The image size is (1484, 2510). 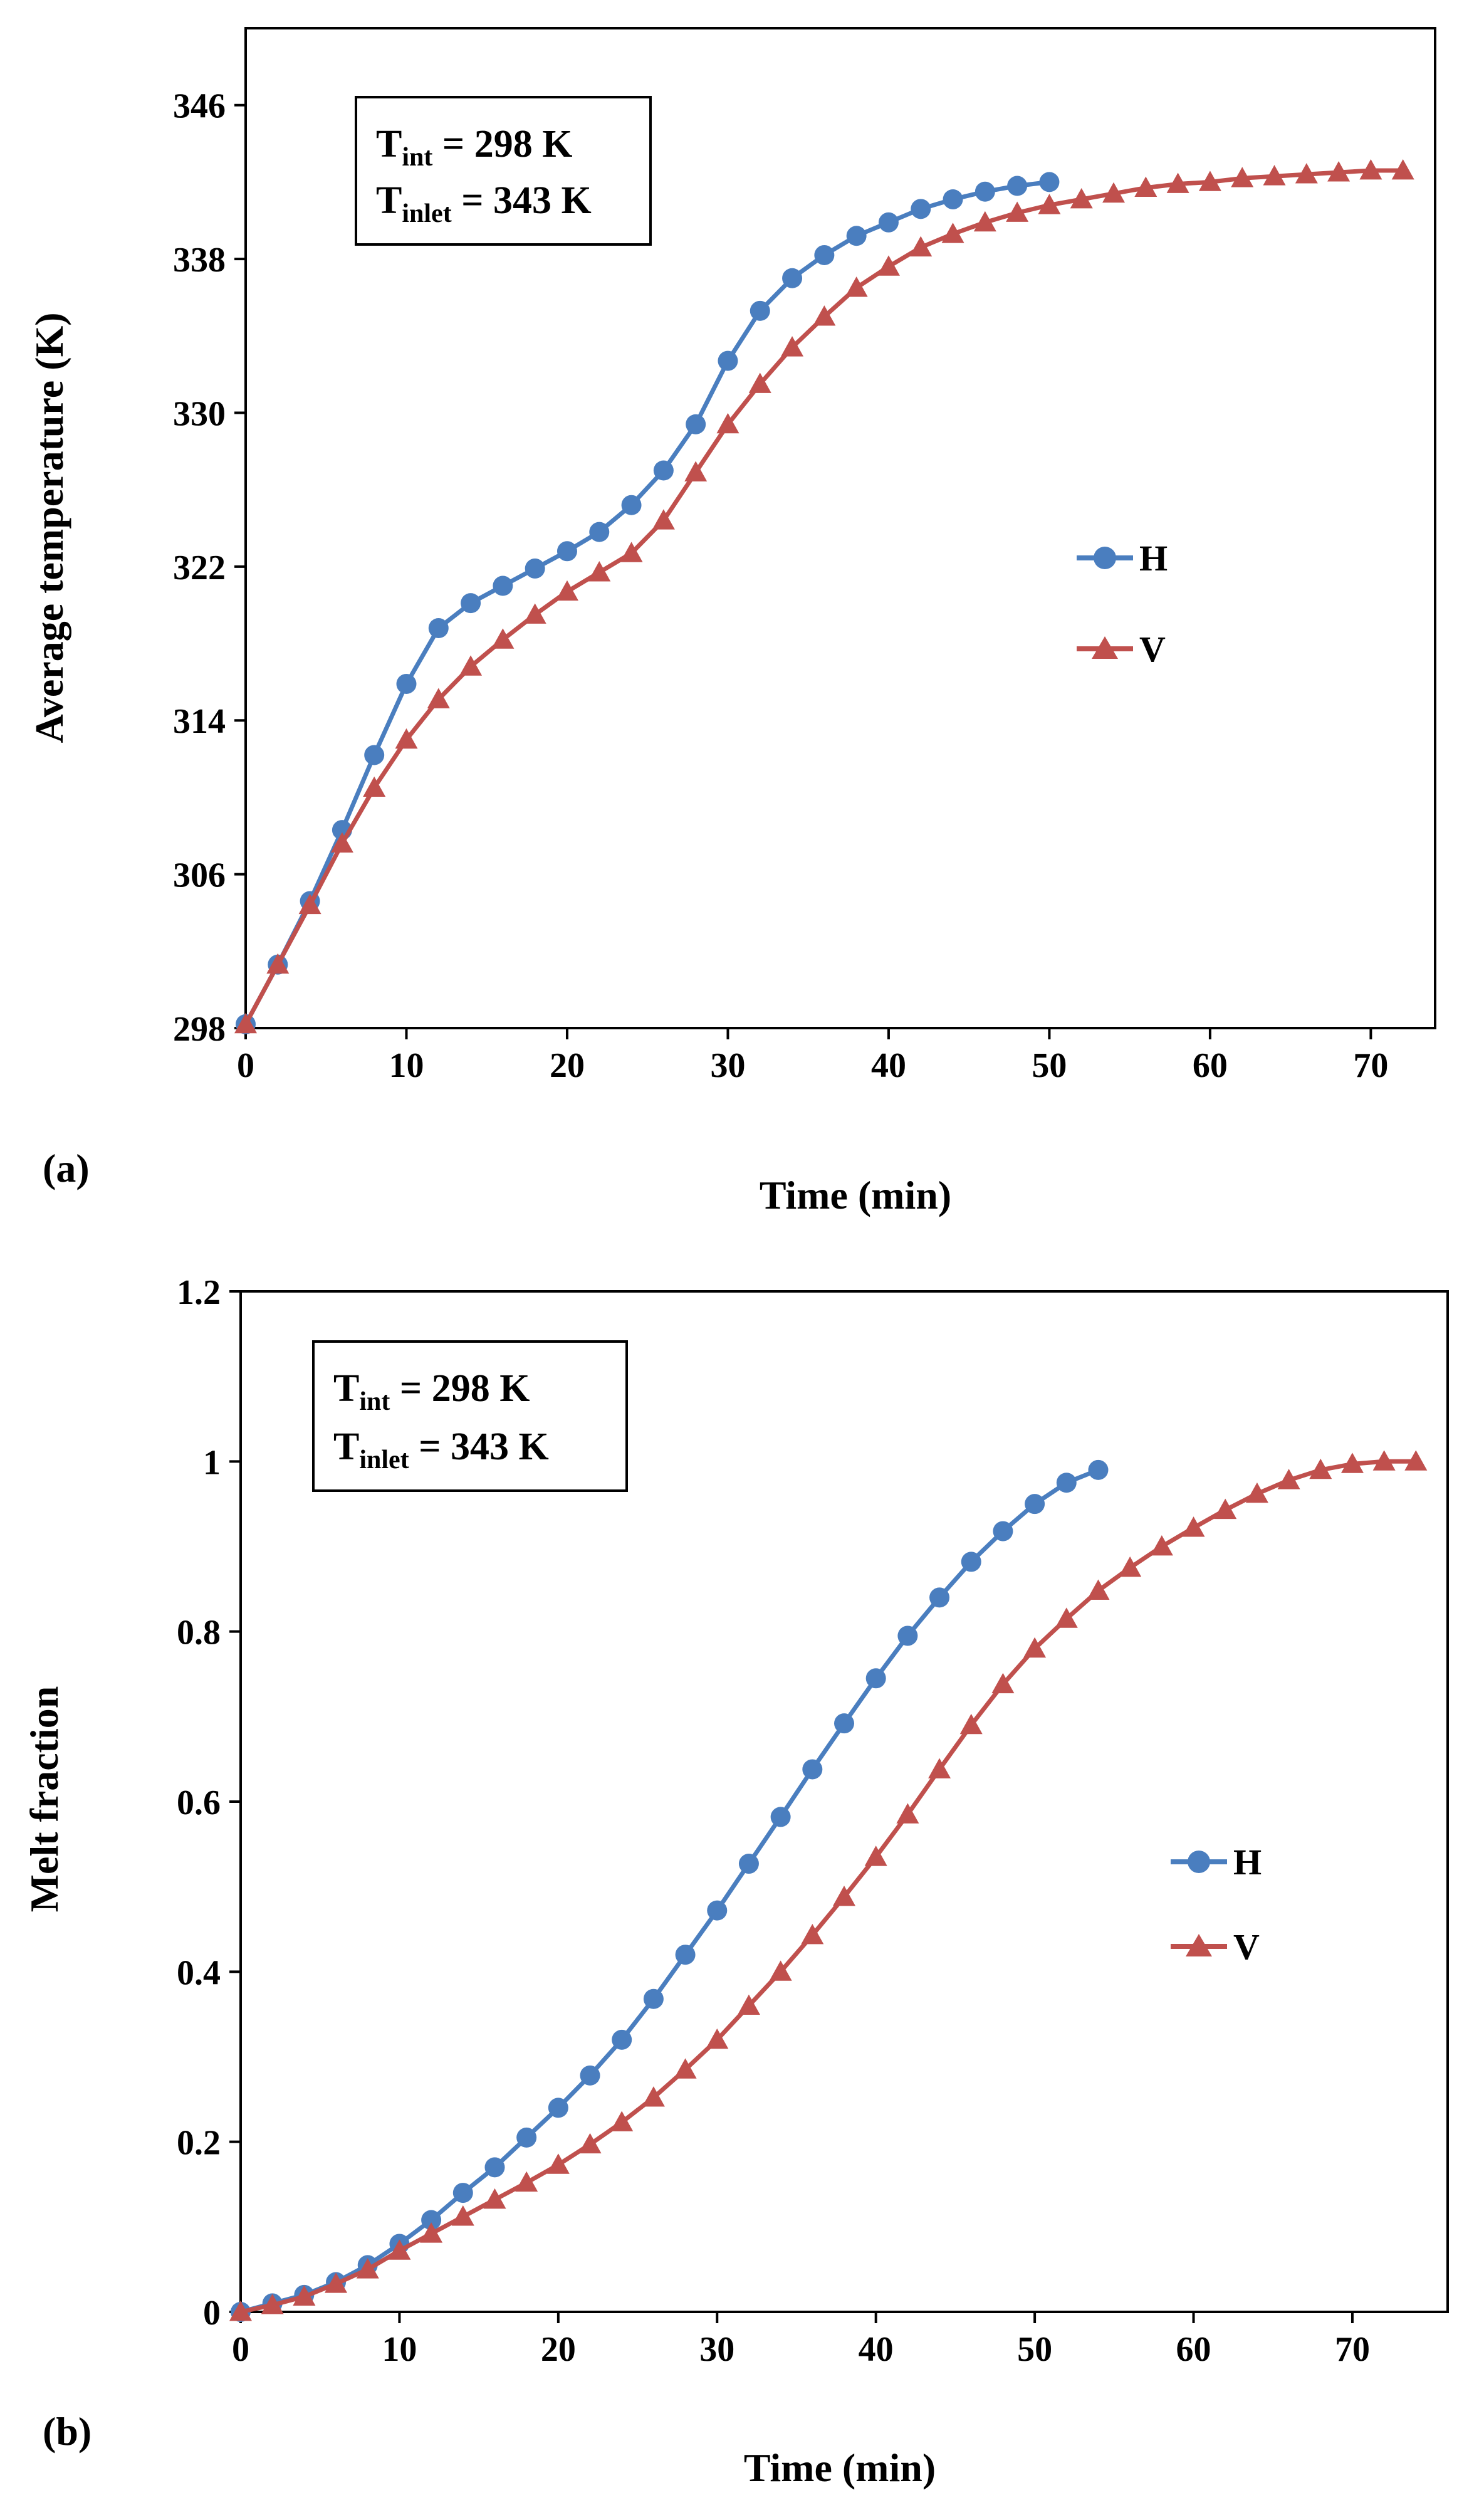 I want to click on t-int-value: = 298 K, so click(x=460, y=1389).